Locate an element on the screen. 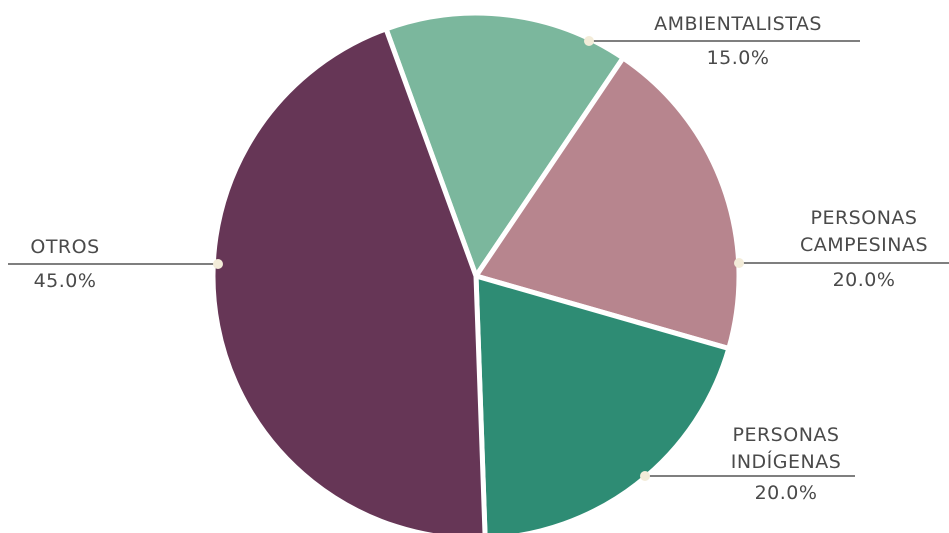 This screenshot has height=533, width=949. slice-label-2-1: INDÍGENAS is located at coordinates (786, 461).